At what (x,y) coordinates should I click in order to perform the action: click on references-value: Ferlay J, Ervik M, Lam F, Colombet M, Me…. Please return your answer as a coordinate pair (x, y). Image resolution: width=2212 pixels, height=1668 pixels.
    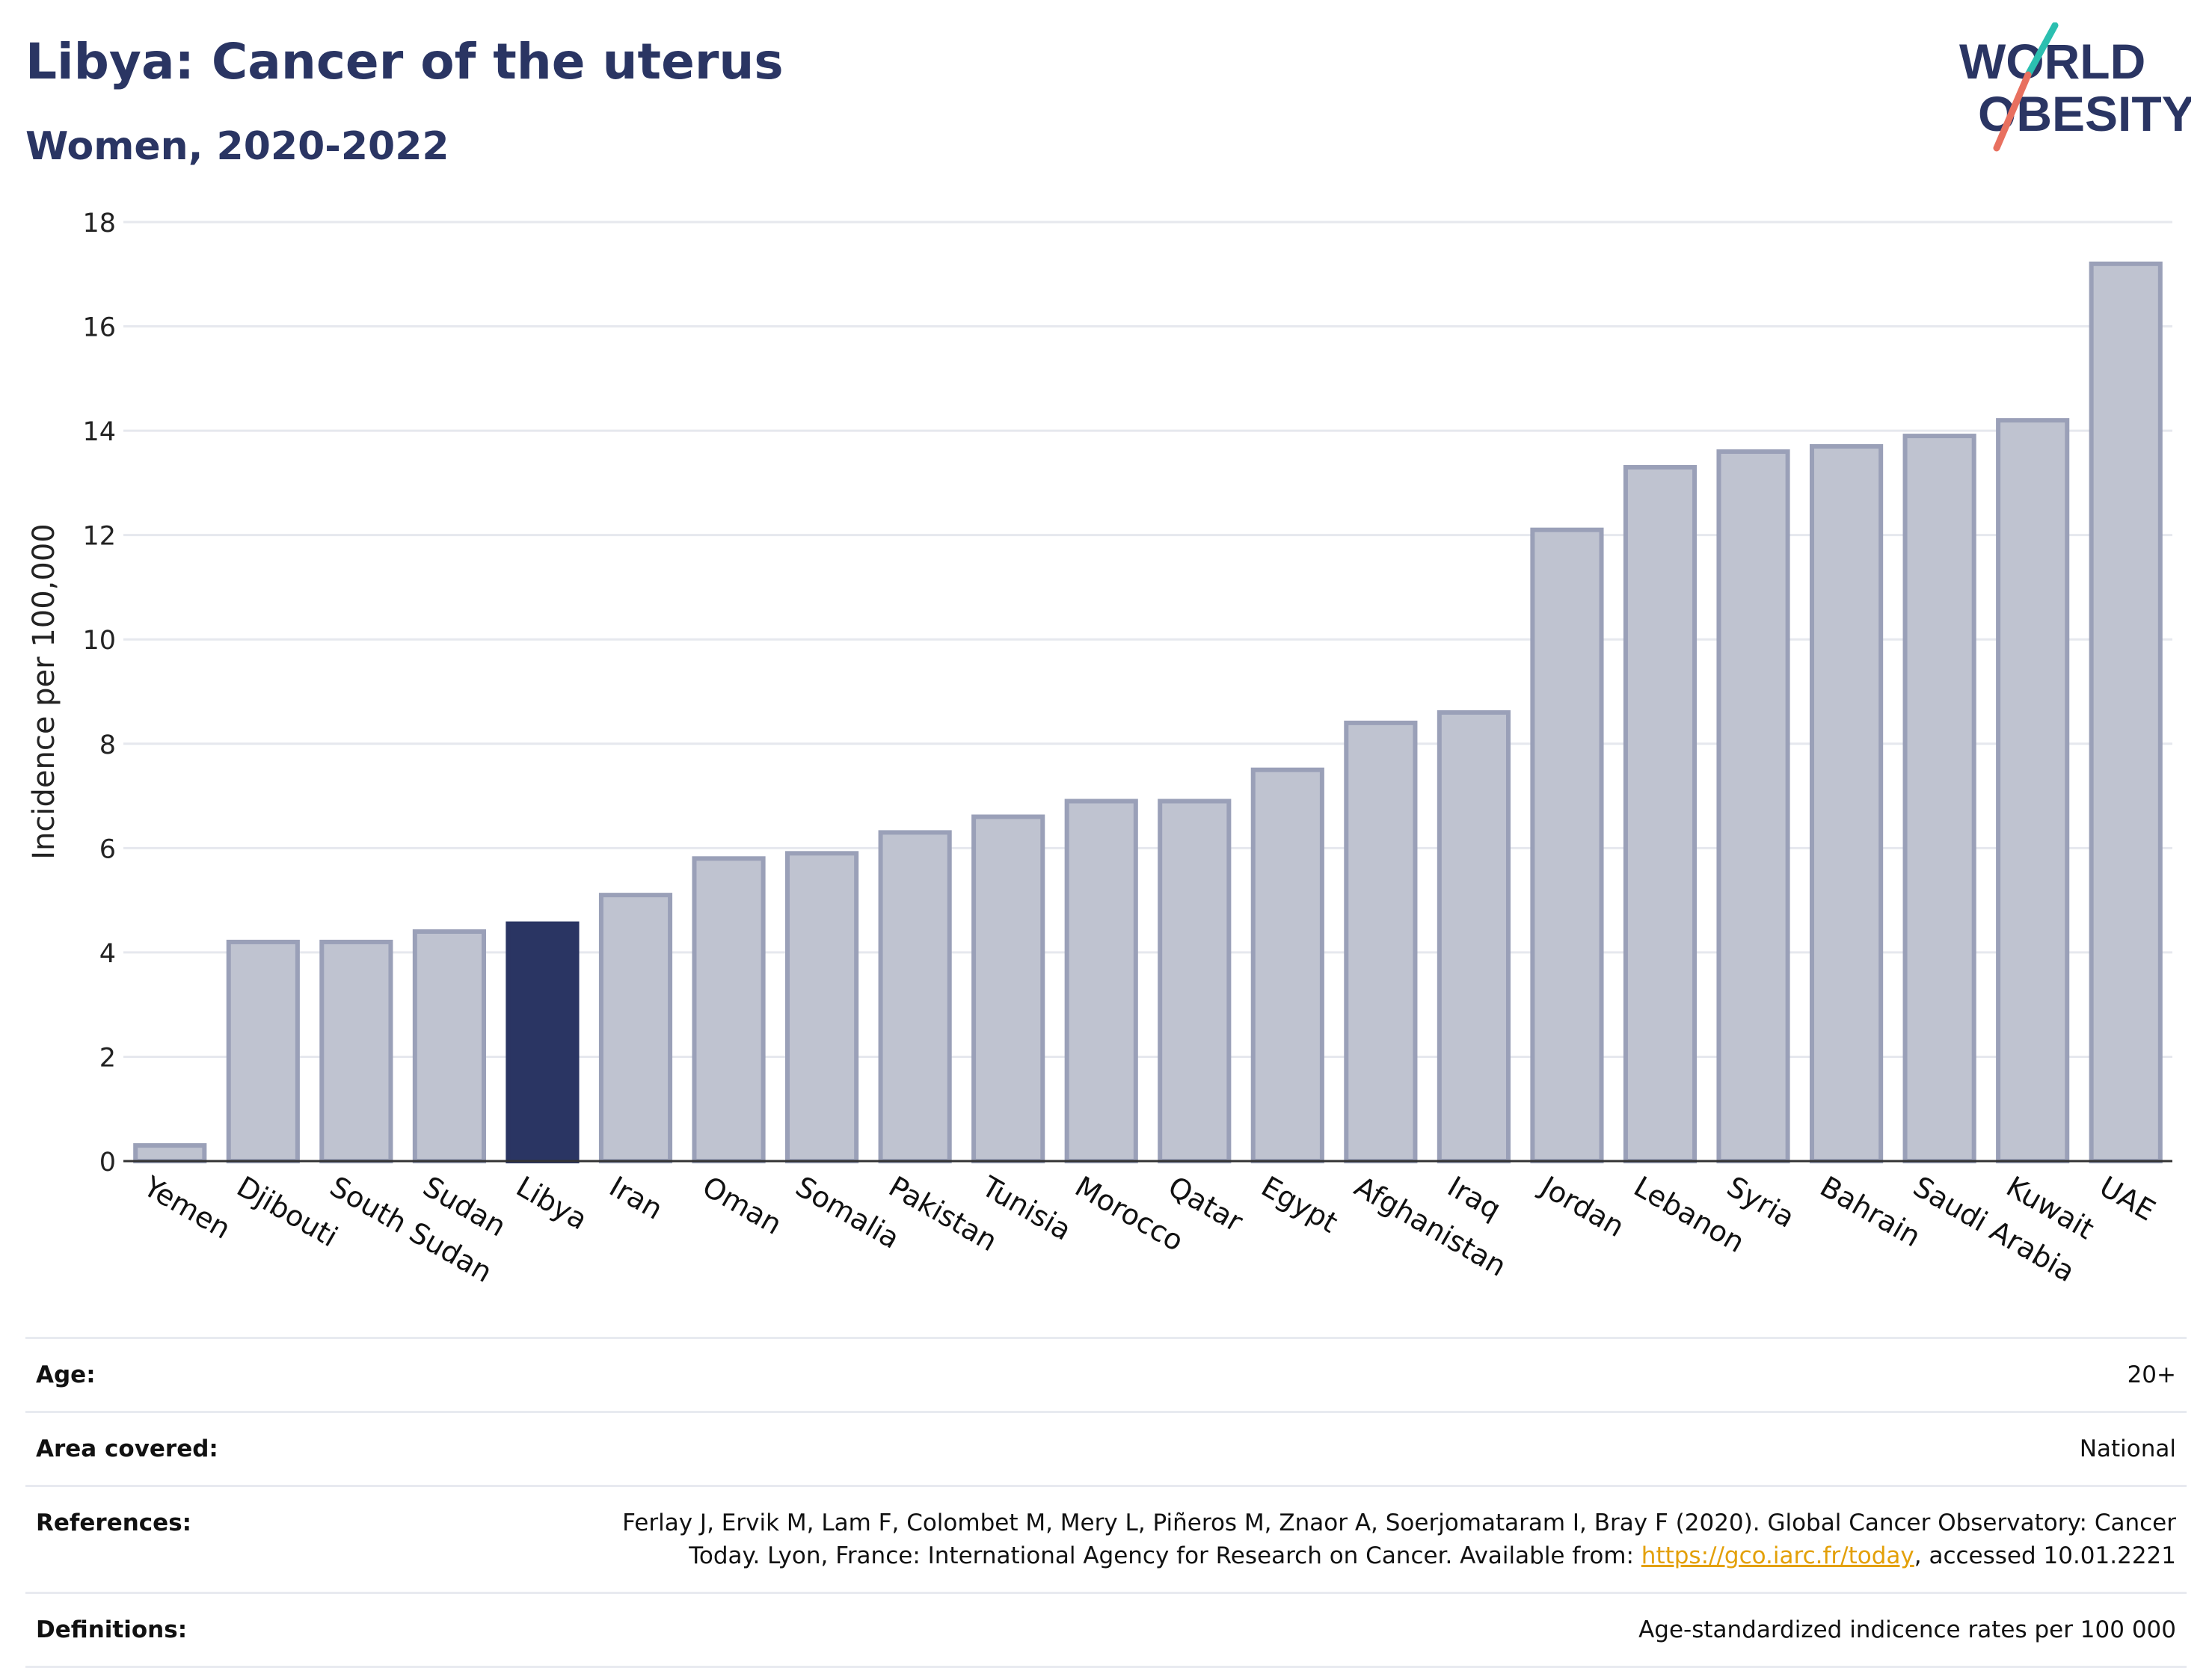
    Looking at the image, I should click on (1372, 1539).